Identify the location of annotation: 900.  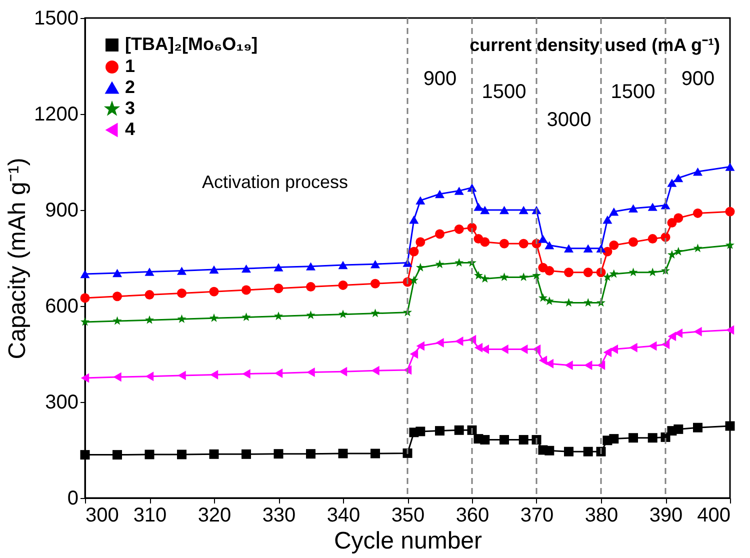
(440, 79).